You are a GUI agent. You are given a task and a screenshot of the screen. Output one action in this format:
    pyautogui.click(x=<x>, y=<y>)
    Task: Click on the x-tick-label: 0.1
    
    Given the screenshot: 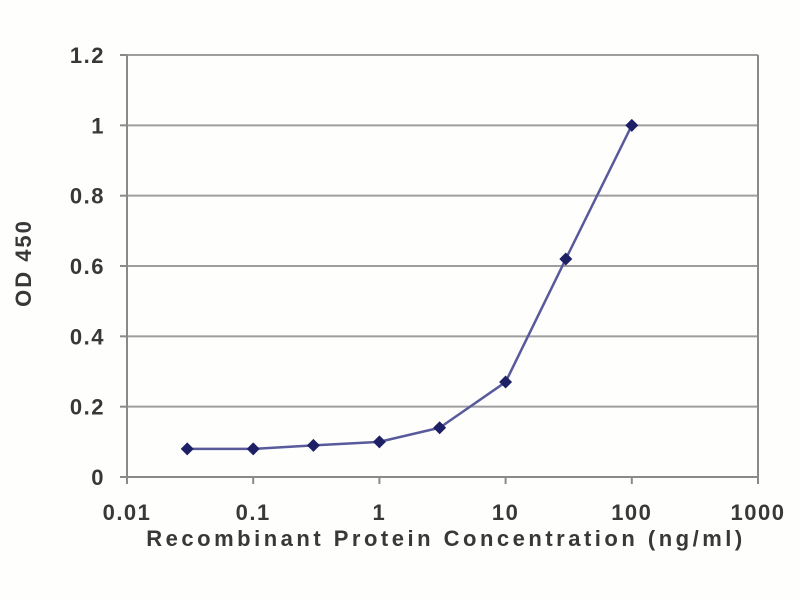 What is the action you would take?
    pyautogui.click(x=253, y=512)
    